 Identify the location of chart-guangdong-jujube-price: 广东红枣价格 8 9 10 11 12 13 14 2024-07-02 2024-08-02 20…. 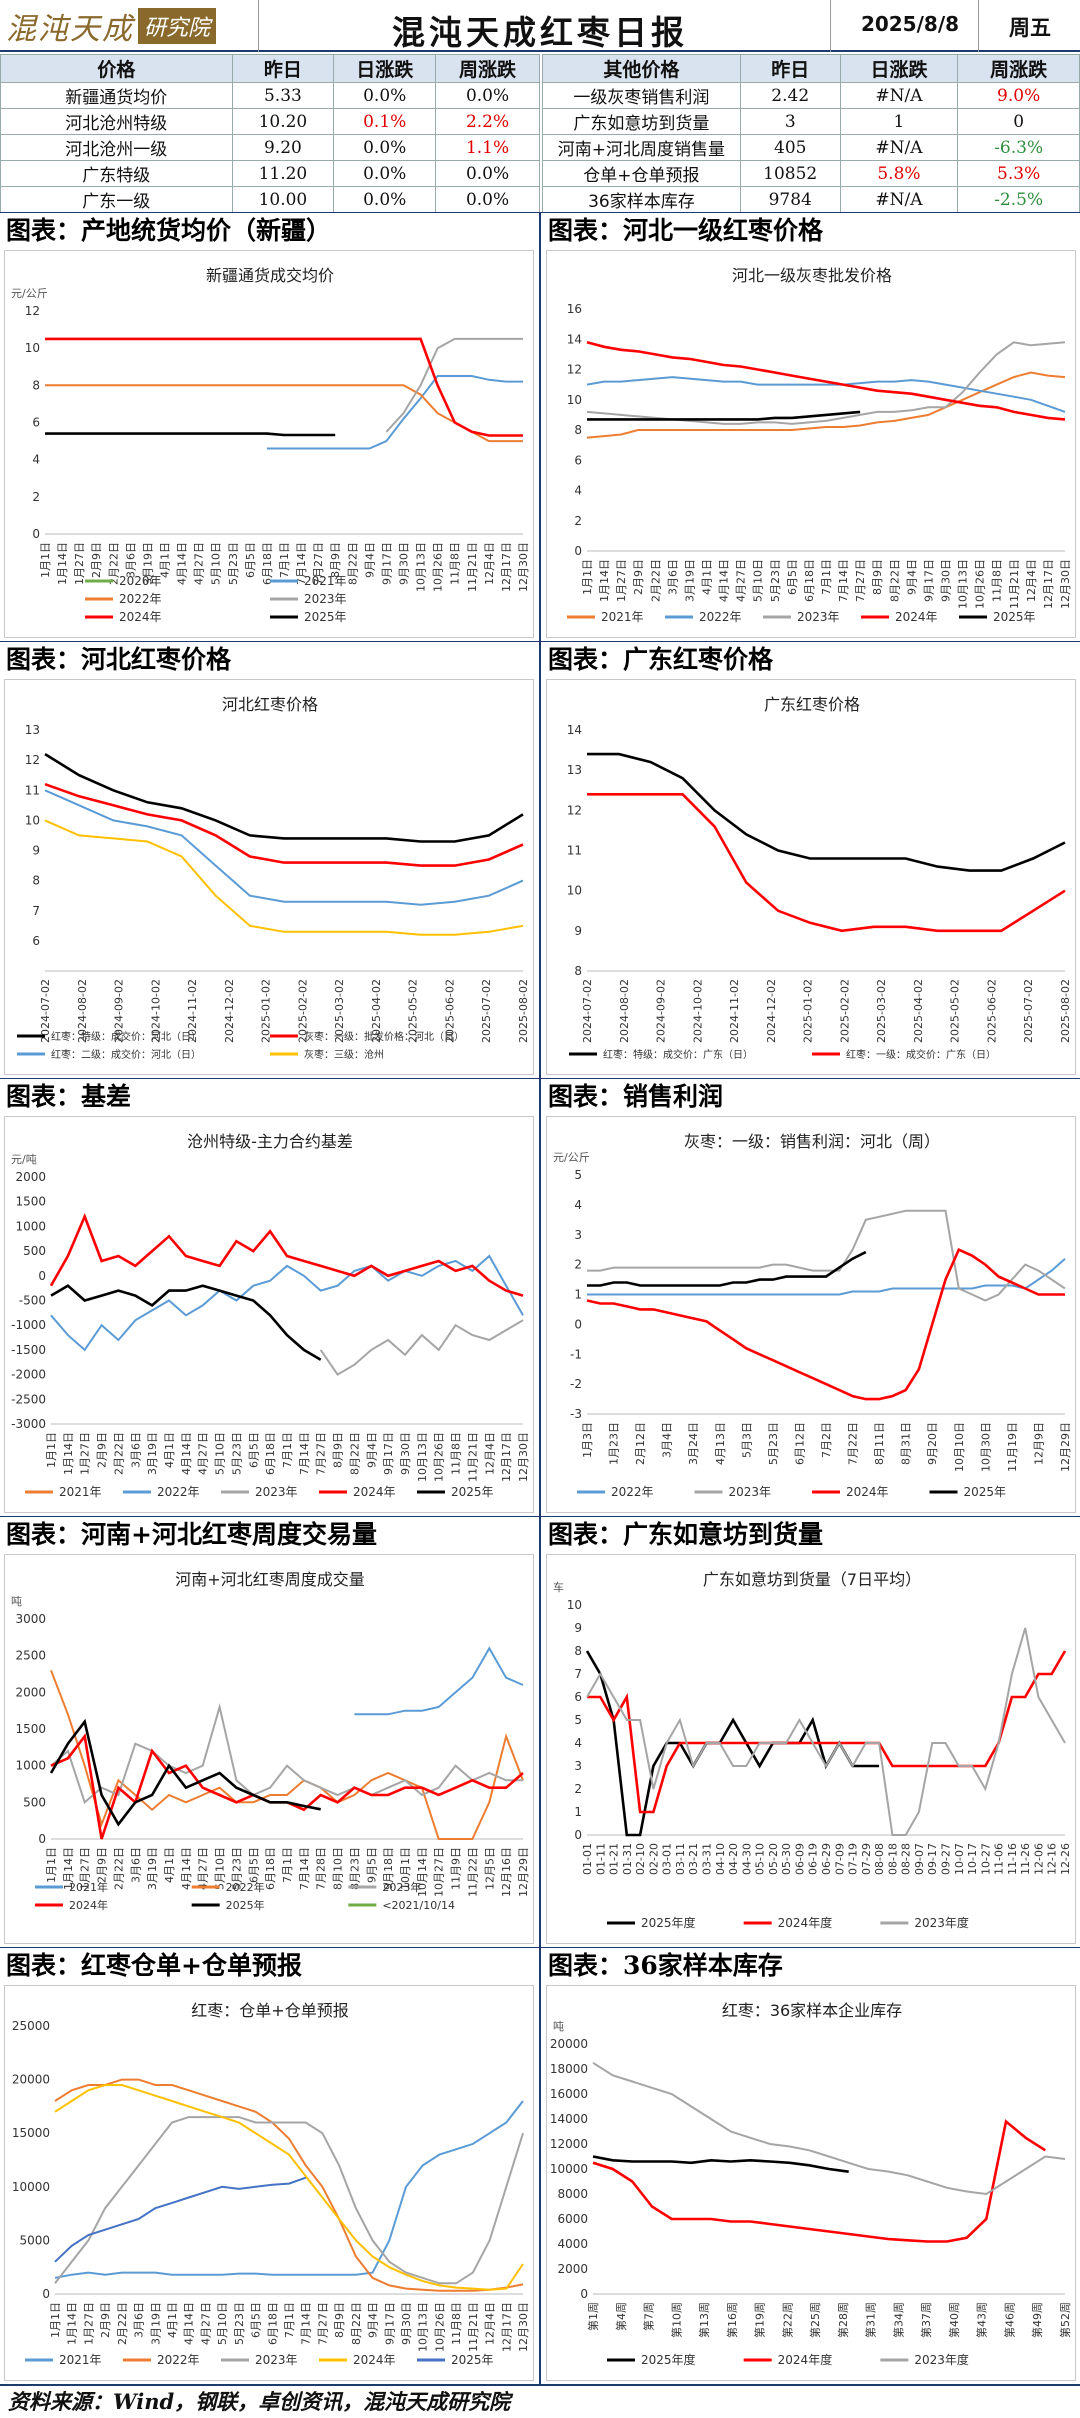
(811, 877).